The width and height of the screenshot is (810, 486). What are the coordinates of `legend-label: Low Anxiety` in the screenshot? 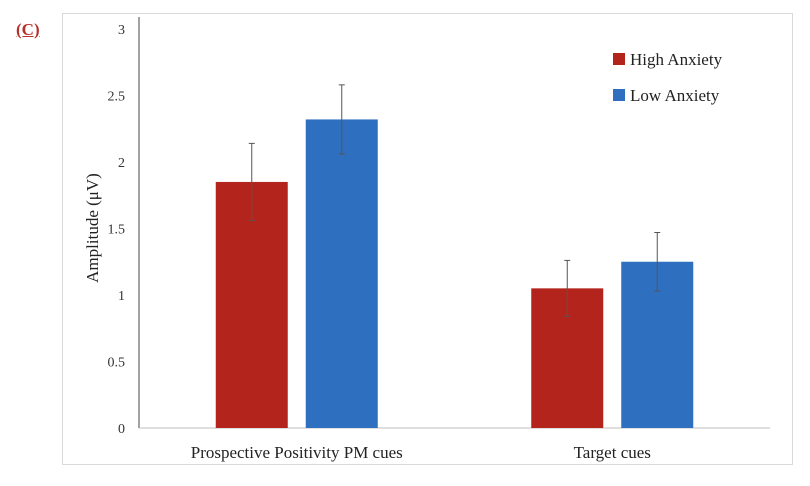 It's located at (675, 95).